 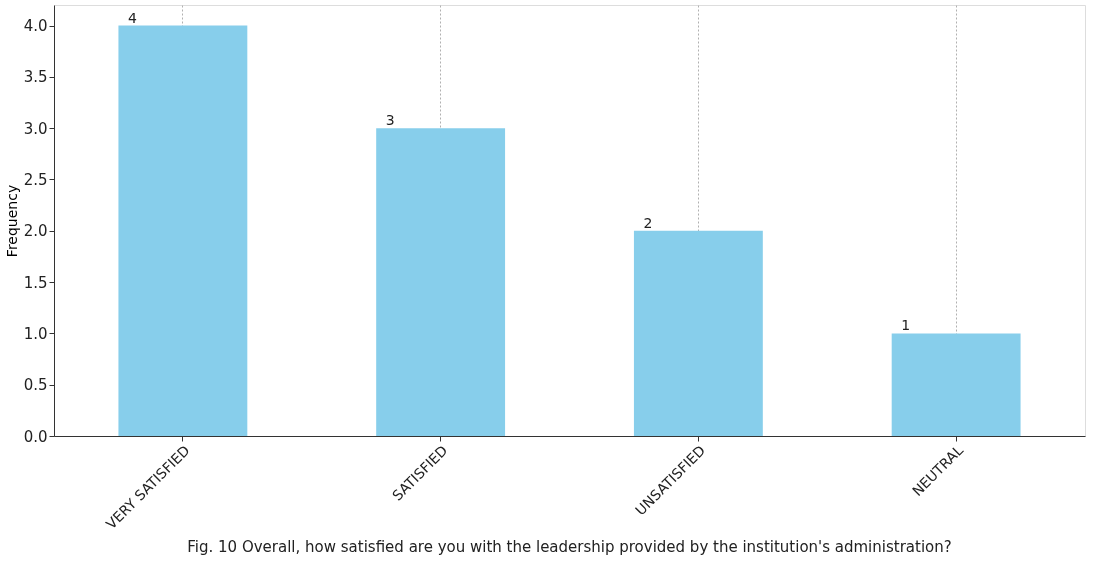 What do you see at coordinates (35, 333) in the screenshot?
I see `y-tick-label: 1.0` at bounding box center [35, 333].